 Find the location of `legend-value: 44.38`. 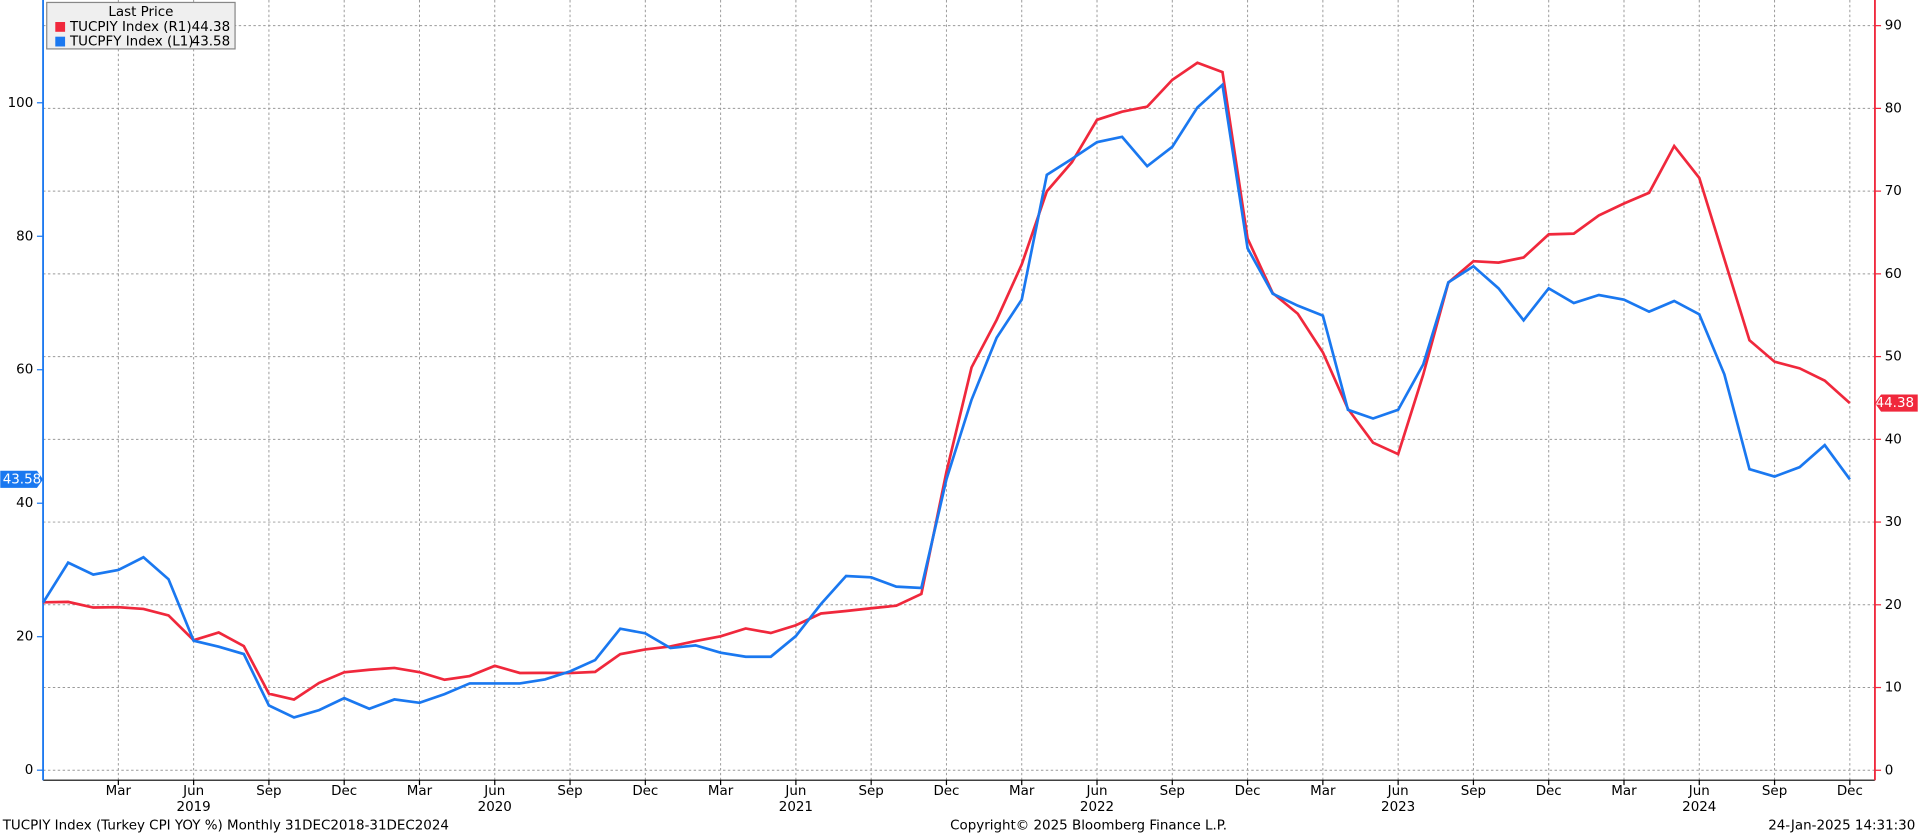

legend-value: 44.38 is located at coordinates (211, 27).